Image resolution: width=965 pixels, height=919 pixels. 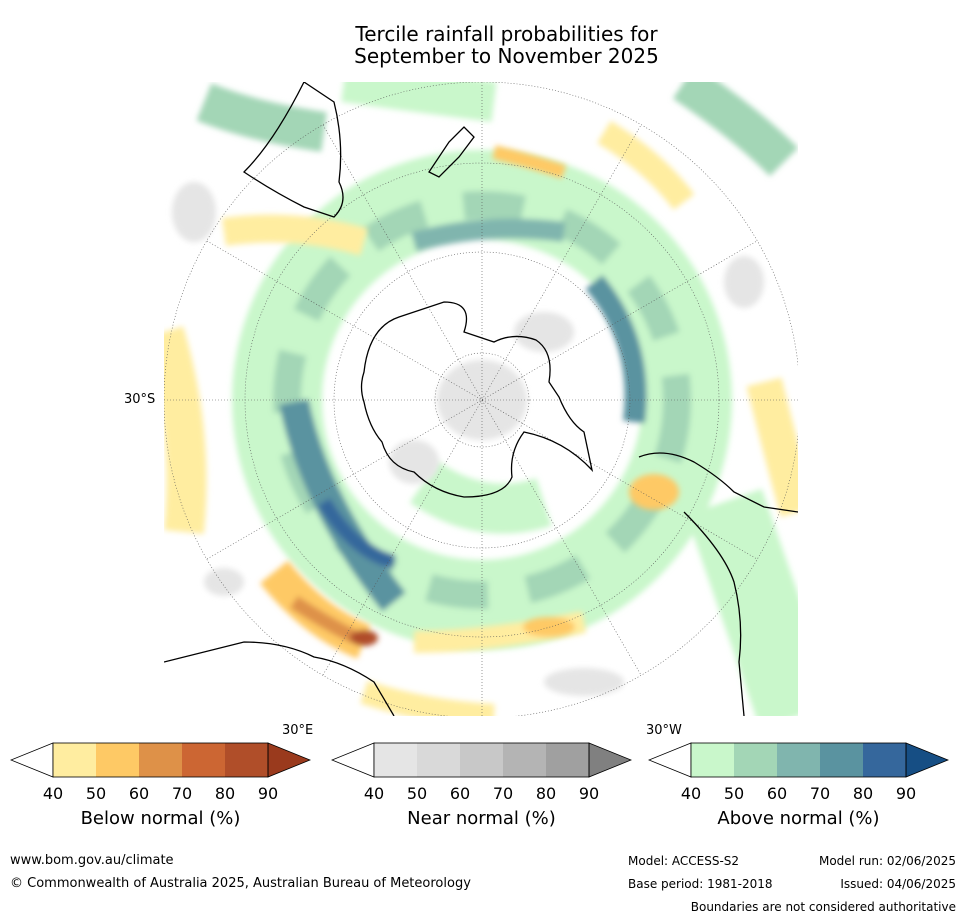 I want to click on footer-model-run: Model run: 02/06/2025, so click(x=887, y=861).